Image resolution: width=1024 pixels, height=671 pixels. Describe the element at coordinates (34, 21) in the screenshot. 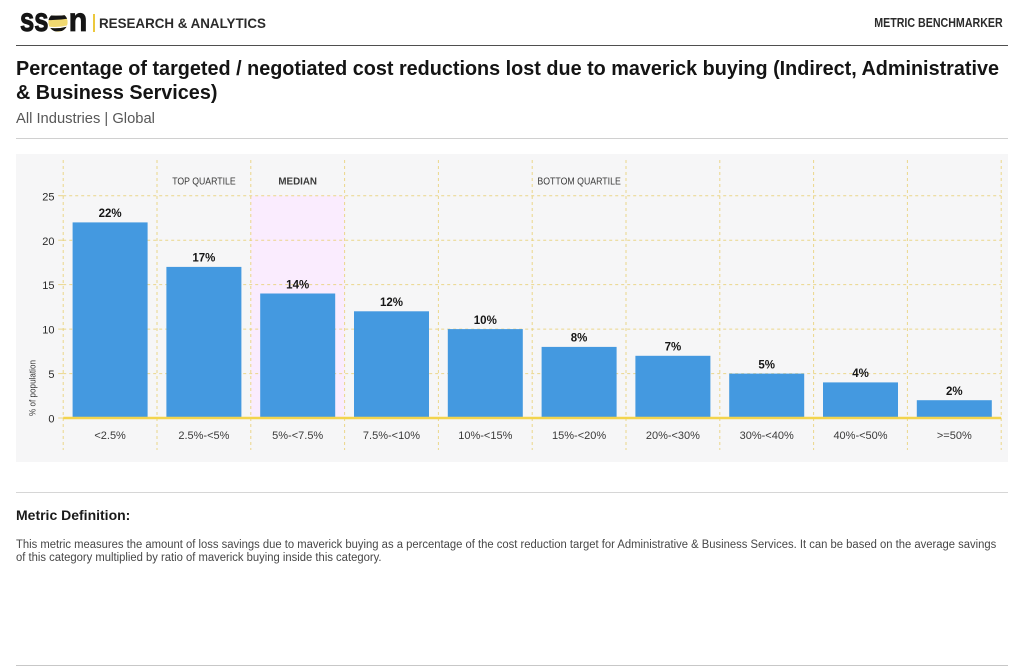

I see `svg-text: ss` at that location.